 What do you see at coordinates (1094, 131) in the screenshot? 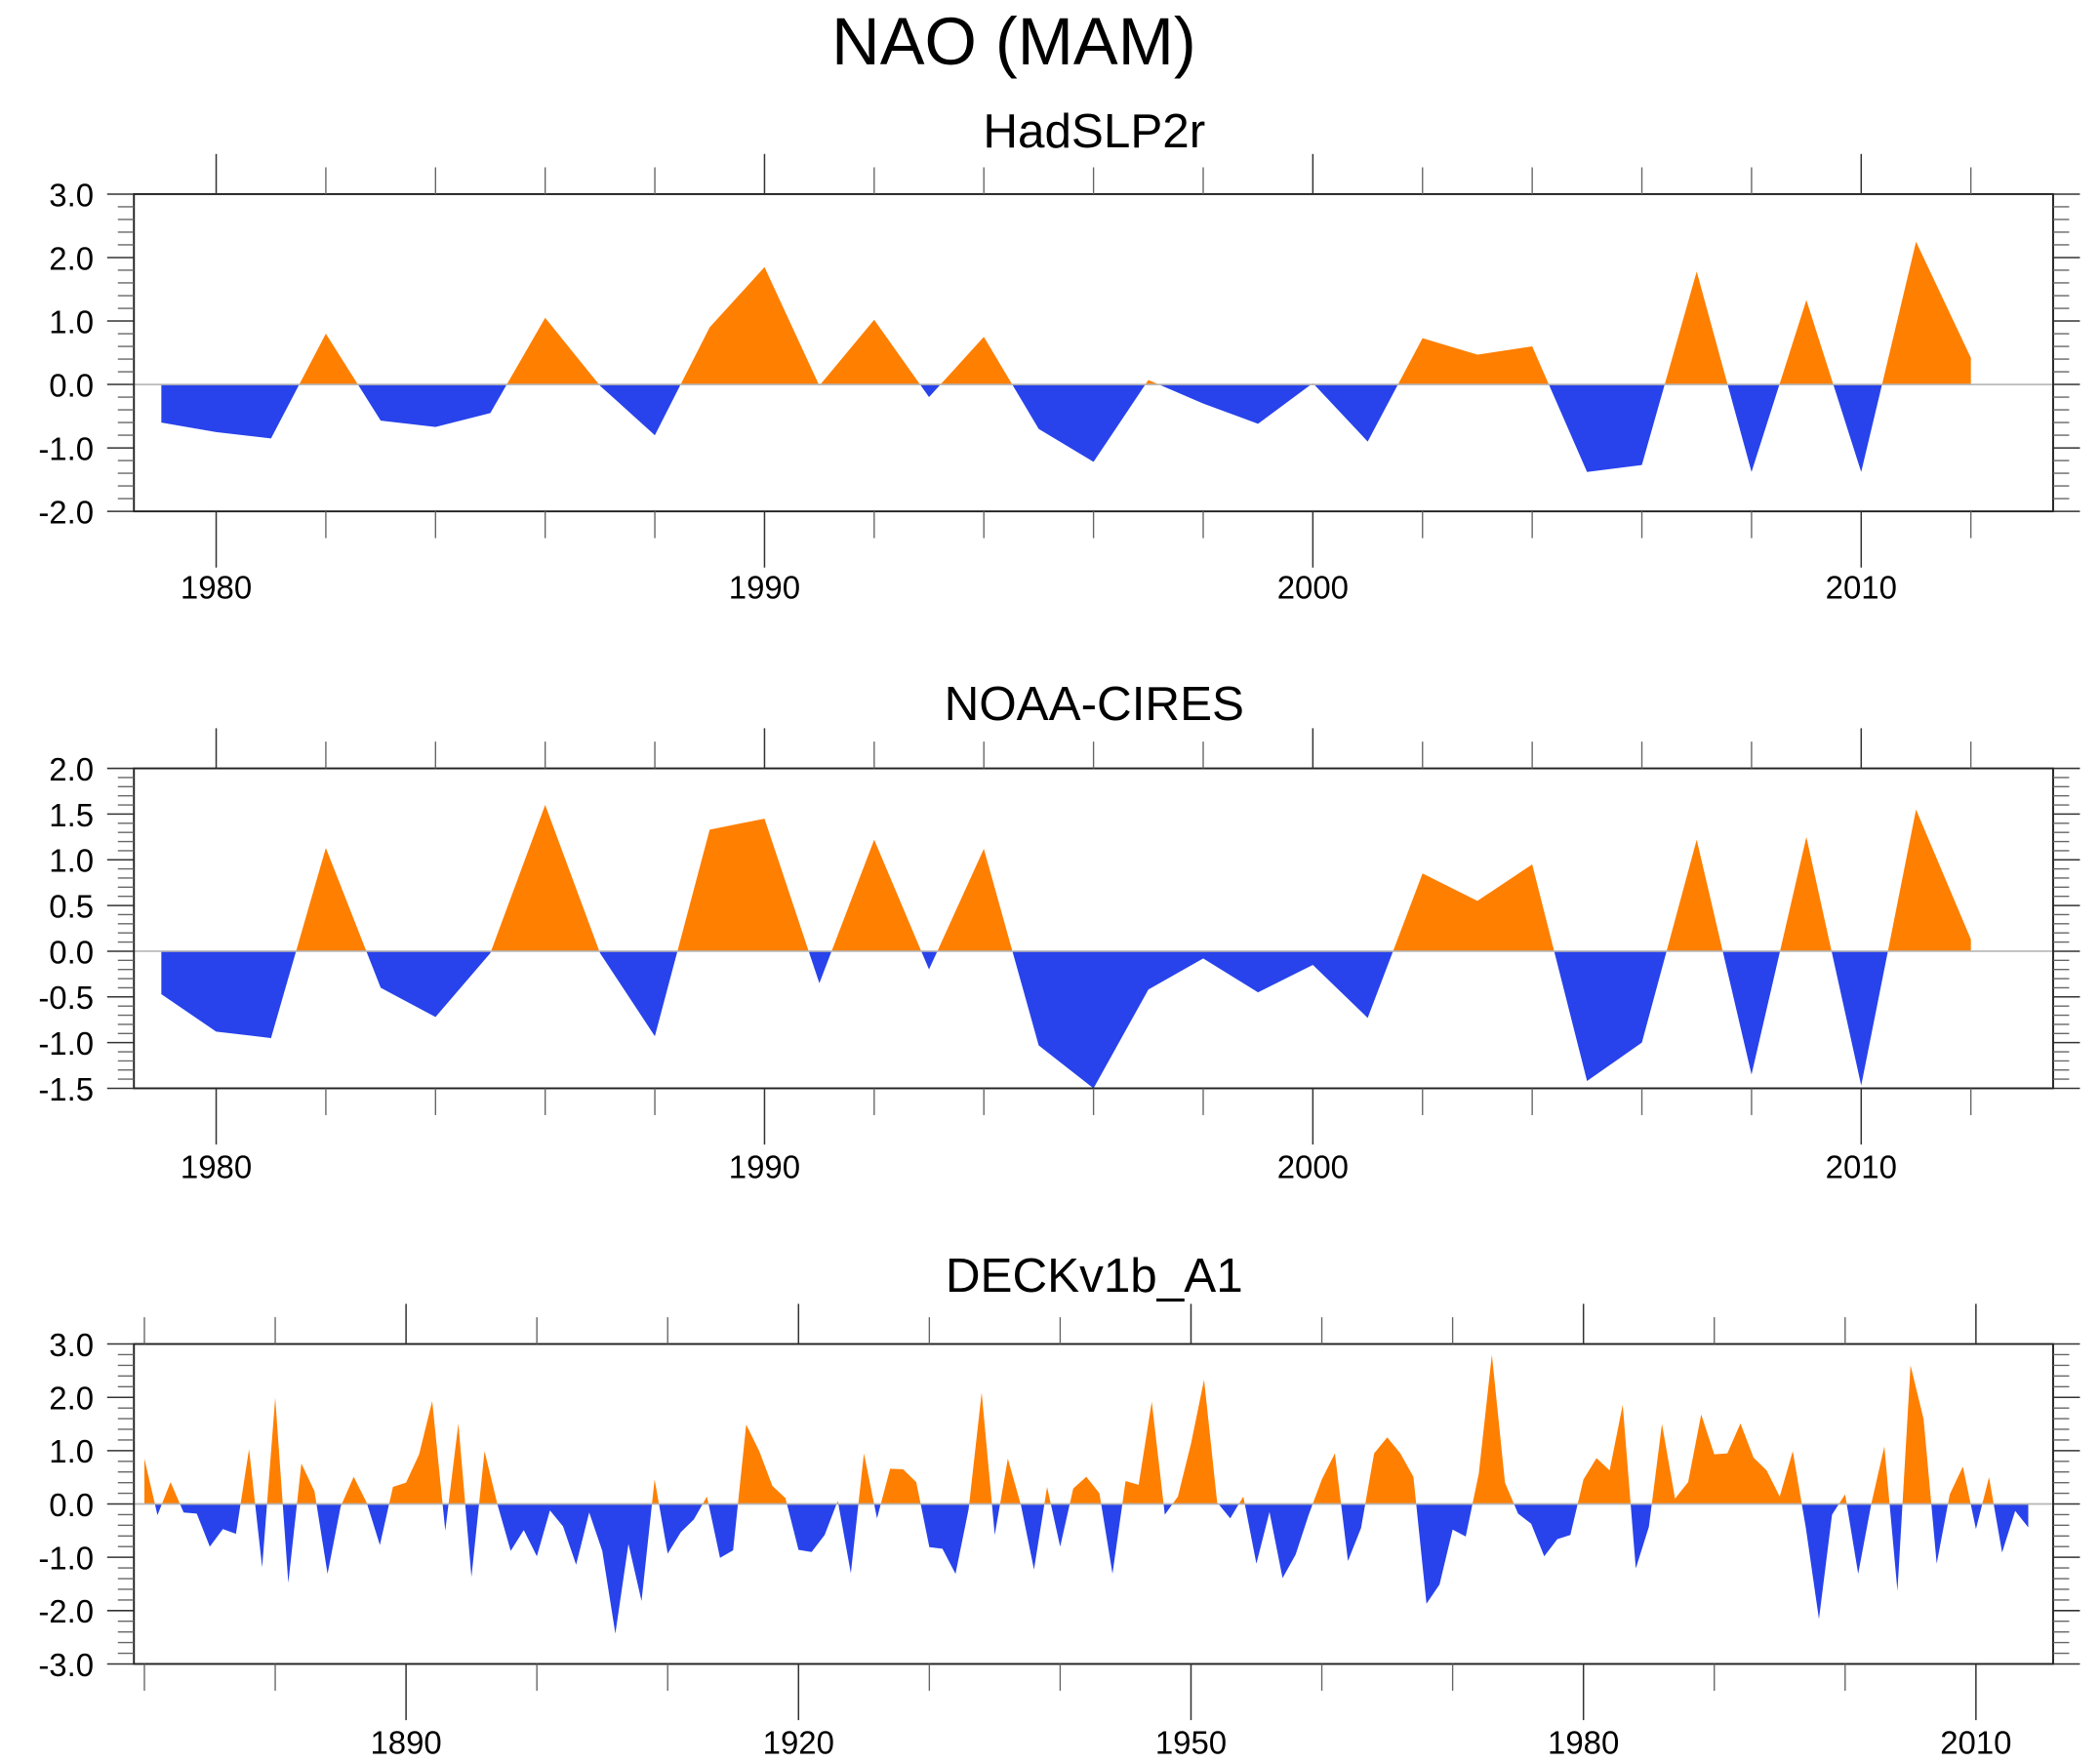
I see `panel-title-hadslp2r: HadSLP2r` at bounding box center [1094, 131].